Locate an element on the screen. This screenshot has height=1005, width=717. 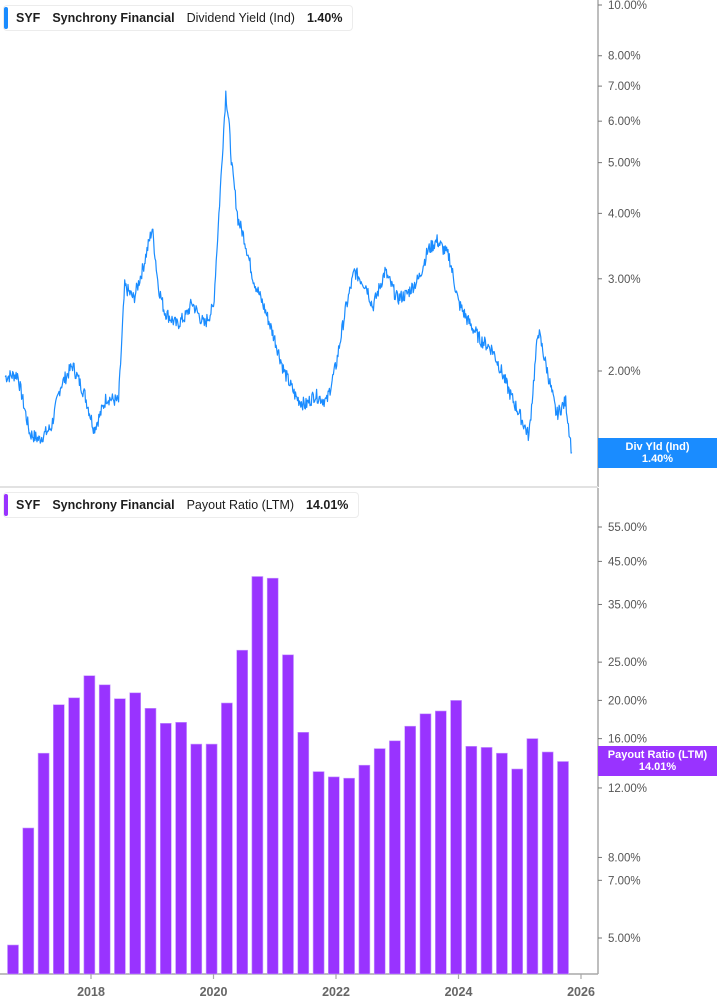
x-tick-label: 2018 is located at coordinates (91, 992).